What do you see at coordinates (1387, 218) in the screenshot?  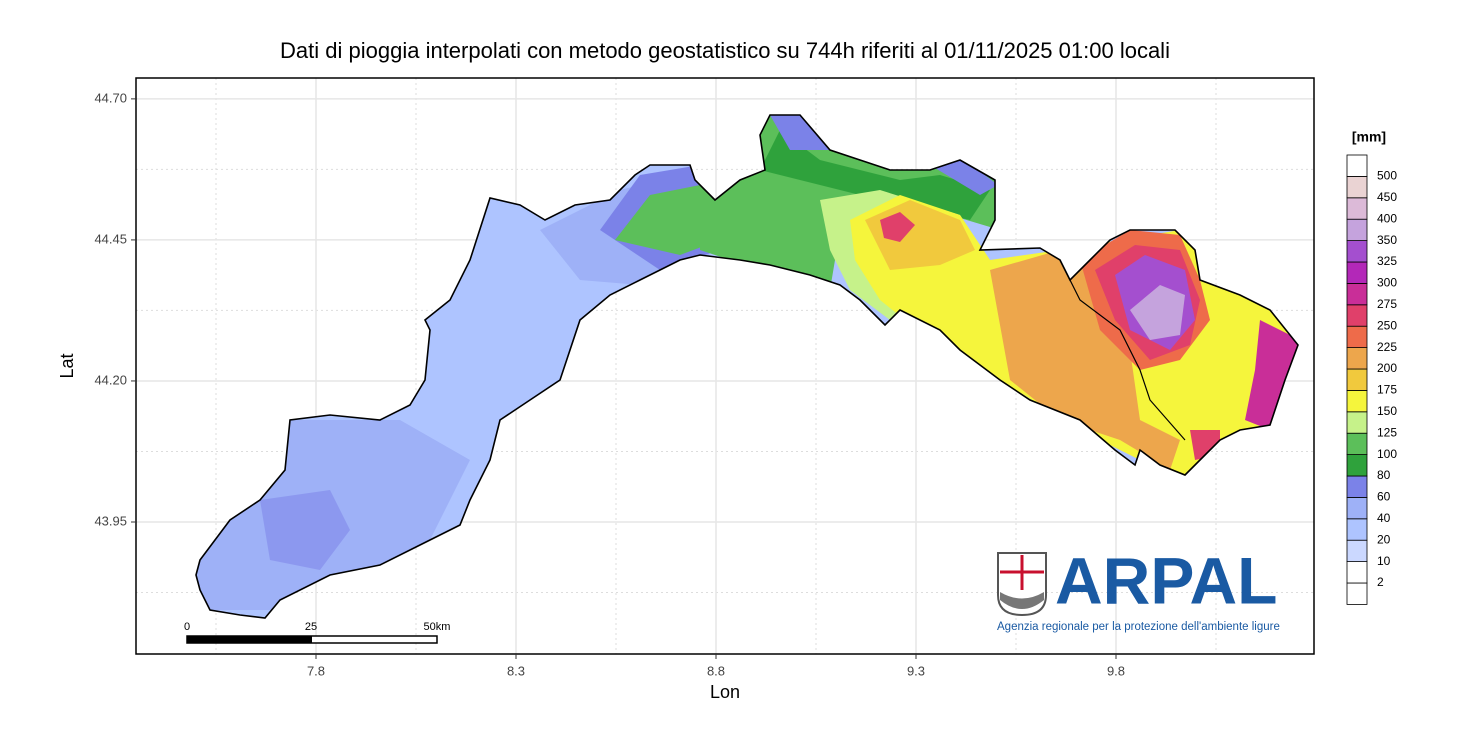 I see `legend-label: 400` at bounding box center [1387, 218].